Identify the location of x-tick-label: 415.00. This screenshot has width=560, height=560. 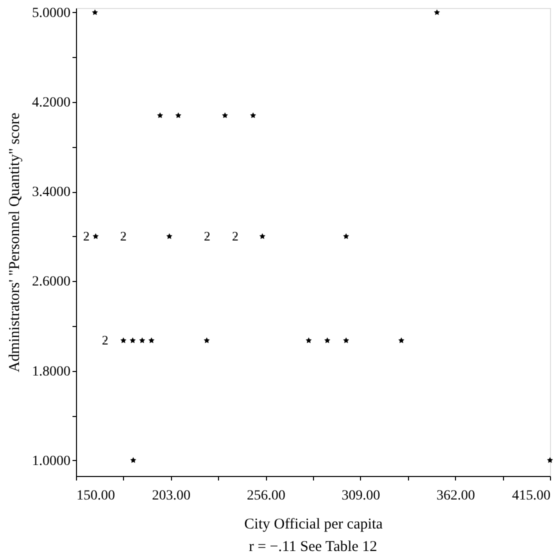
(531, 496).